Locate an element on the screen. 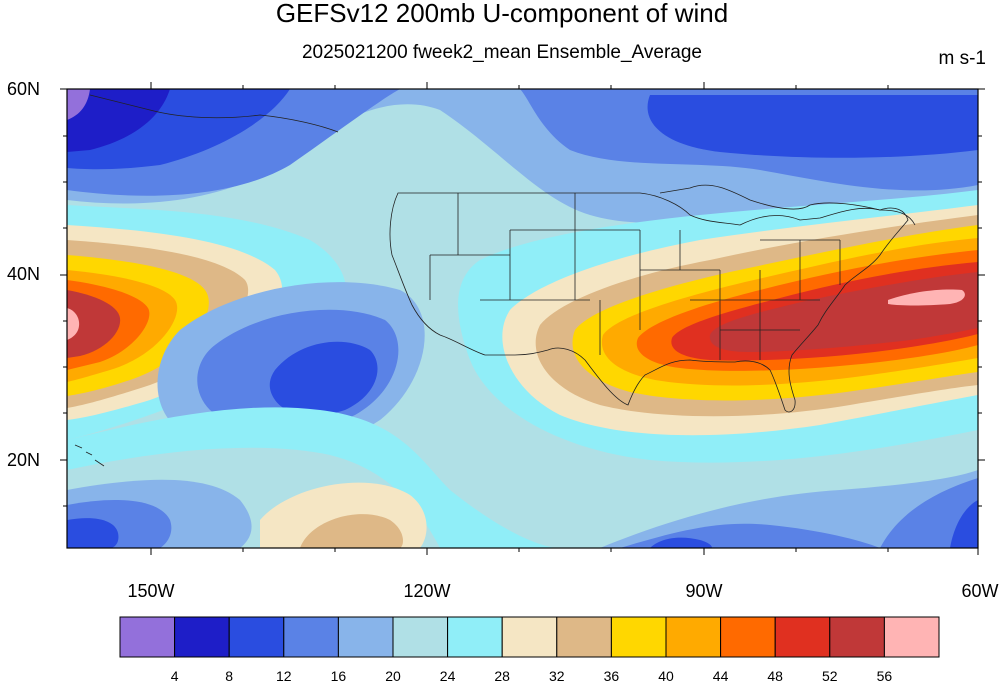 The height and width of the screenshot is (684, 1004). lat-label-60n: 60N is located at coordinates (23, 89).